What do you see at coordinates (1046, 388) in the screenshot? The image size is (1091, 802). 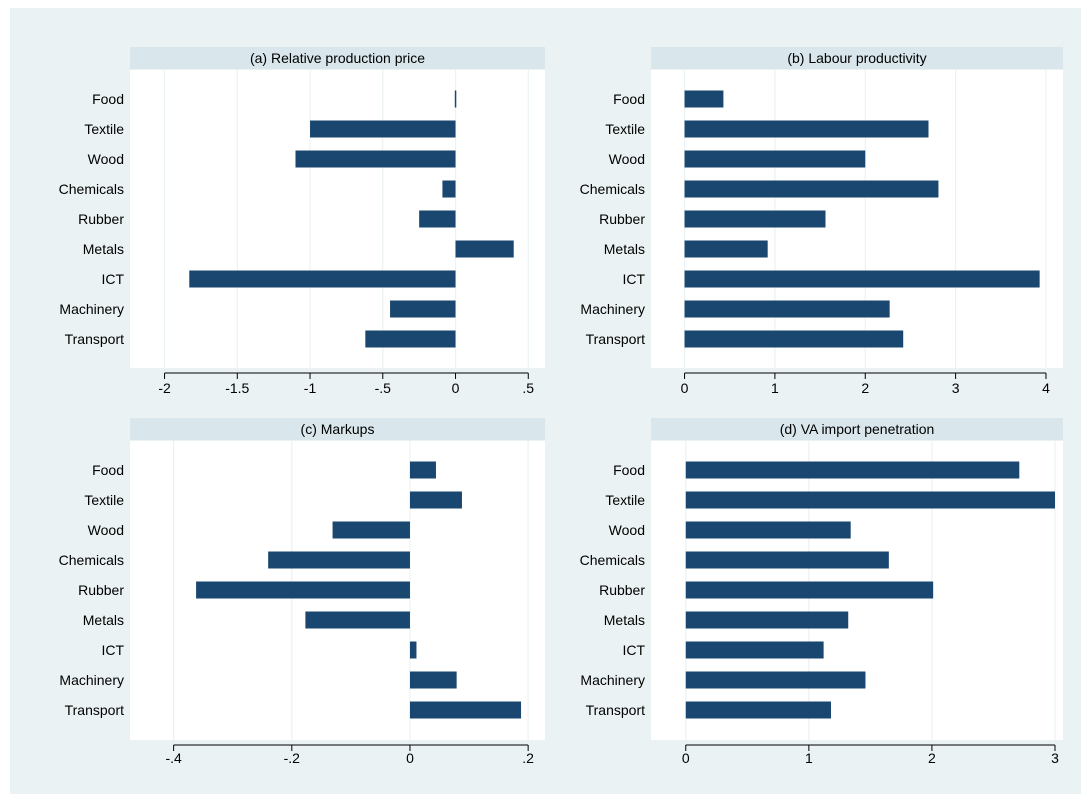 I see `x-tick-label: 4` at bounding box center [1046, 388].